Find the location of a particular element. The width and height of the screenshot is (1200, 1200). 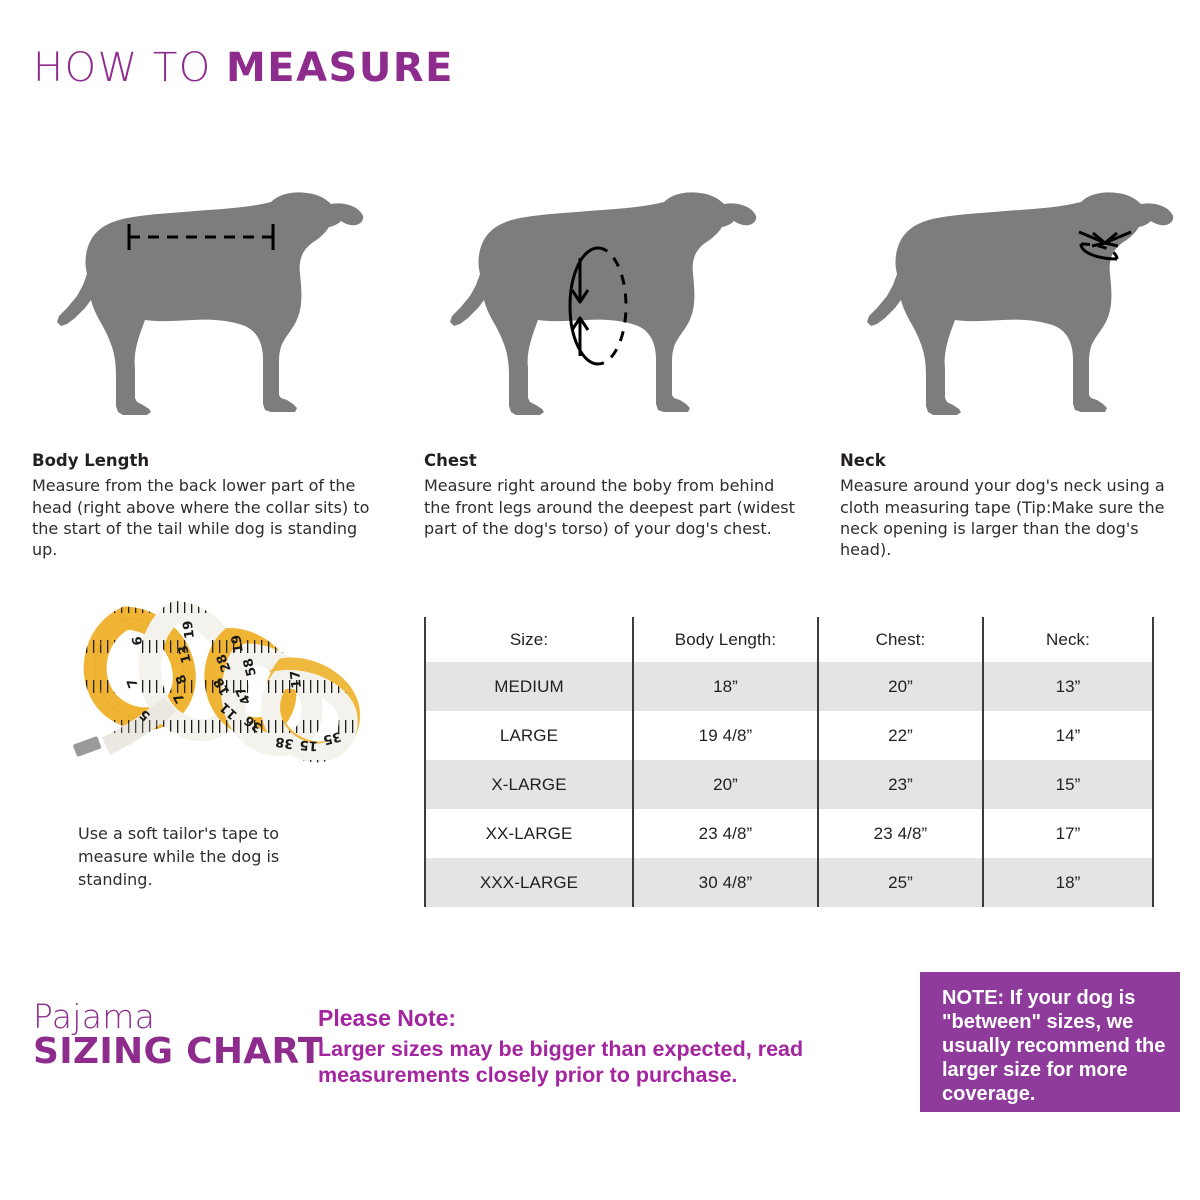

page-title-light: HOW TO is located at coordinates (129, 68).